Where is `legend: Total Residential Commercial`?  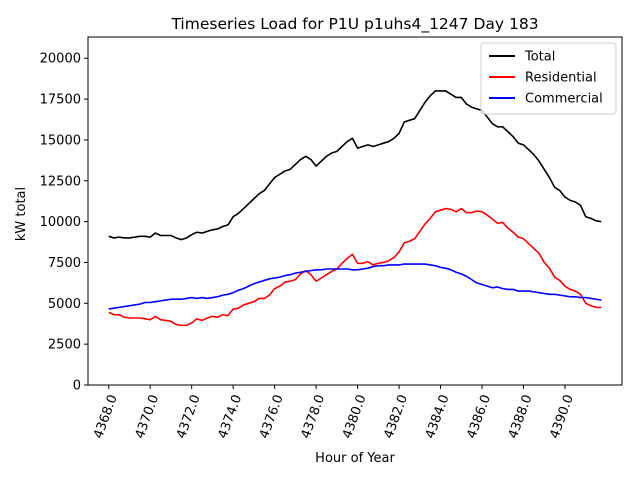 legend: Total Residential Commercial is located at coordinates (548, 78).